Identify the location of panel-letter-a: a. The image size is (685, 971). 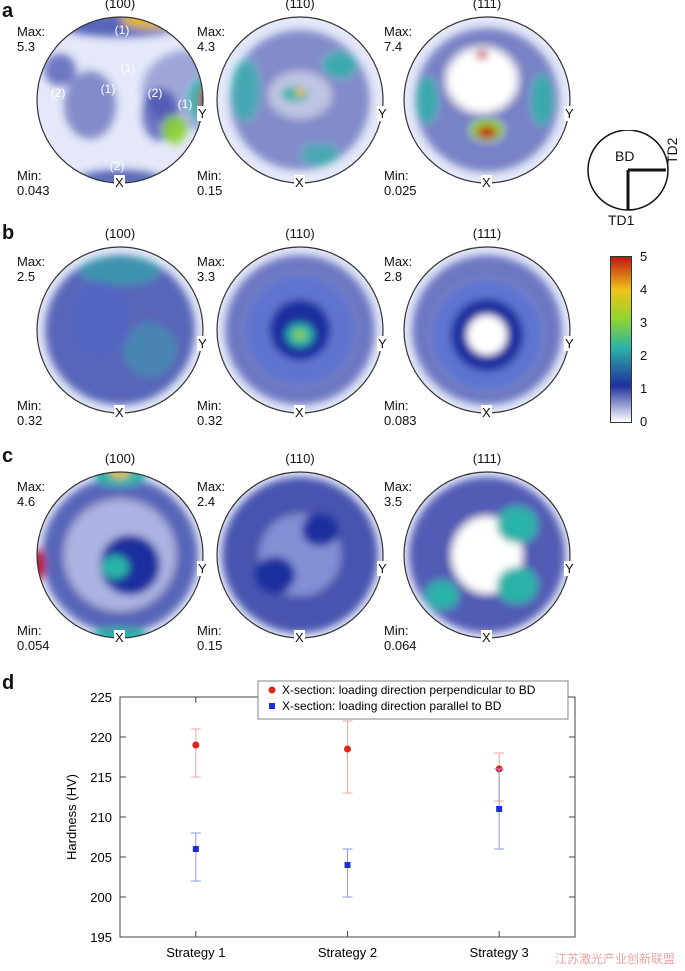
(8, 11).